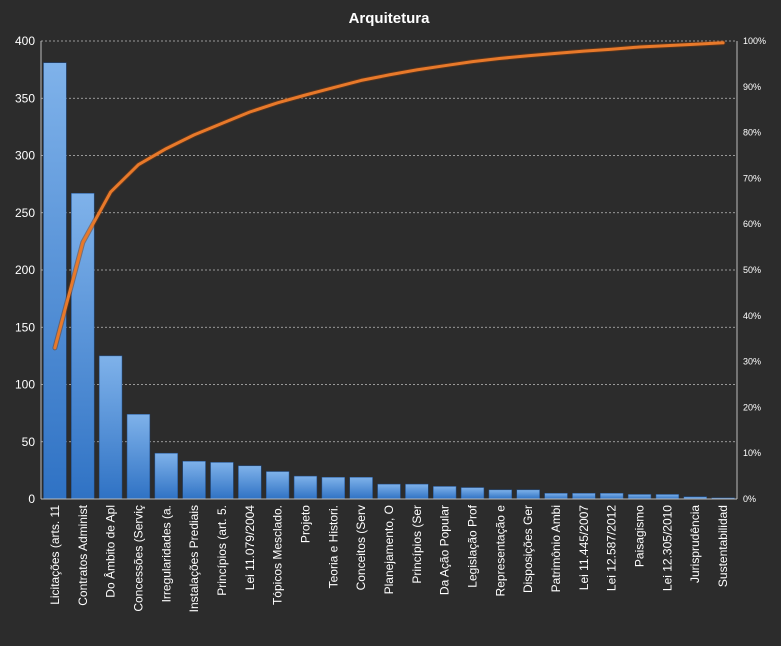  What do you see at coordinates (306, 524) in the screenshot?
I see `x-tick-label: Projeto` at bounding box center [306, 524].